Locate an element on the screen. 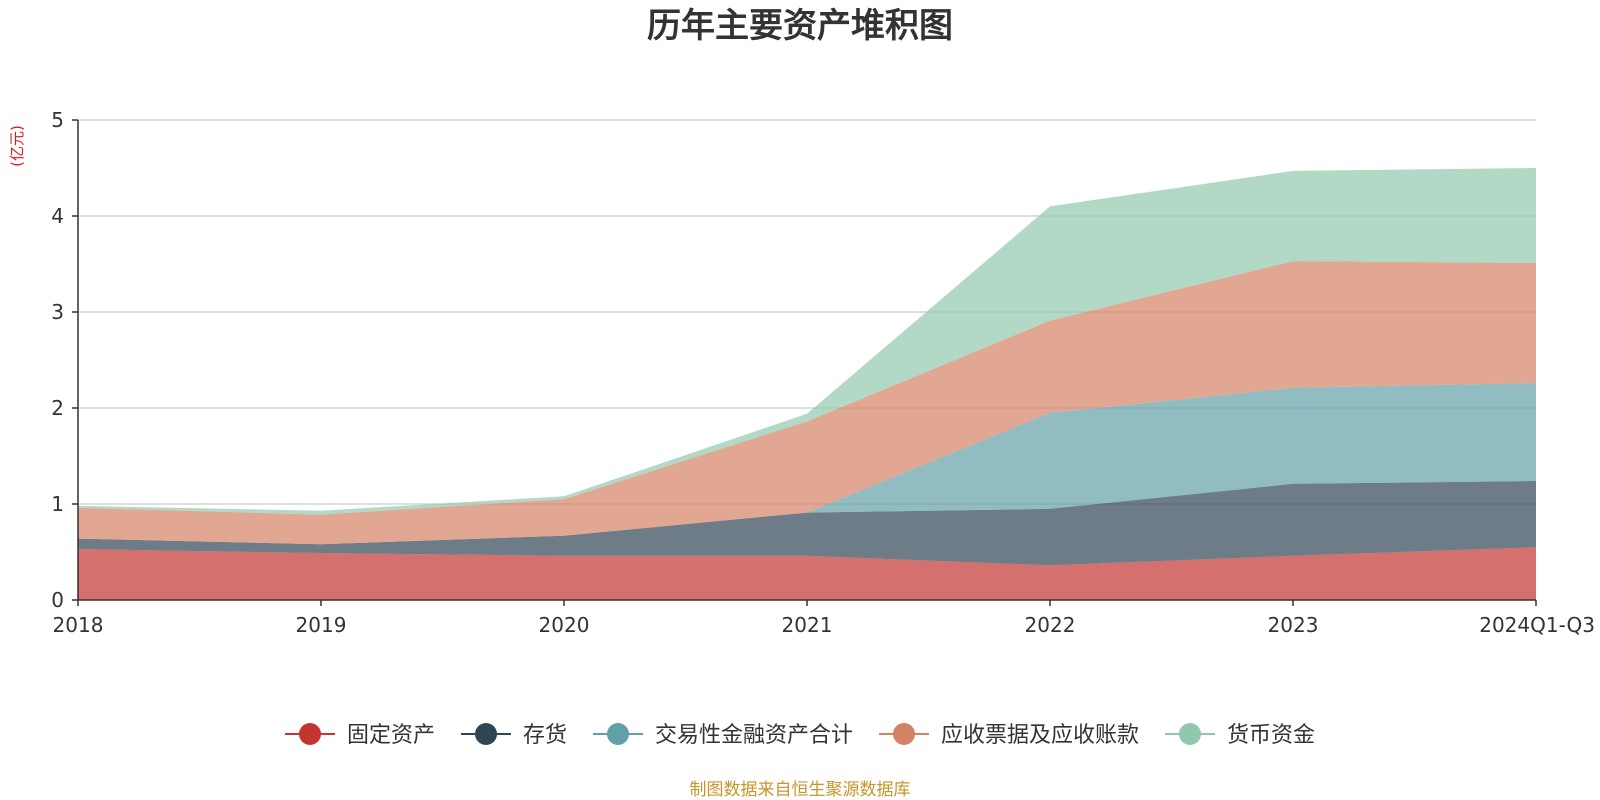  legend-item-0: 固定资产 is located at coordinates (360, 735).